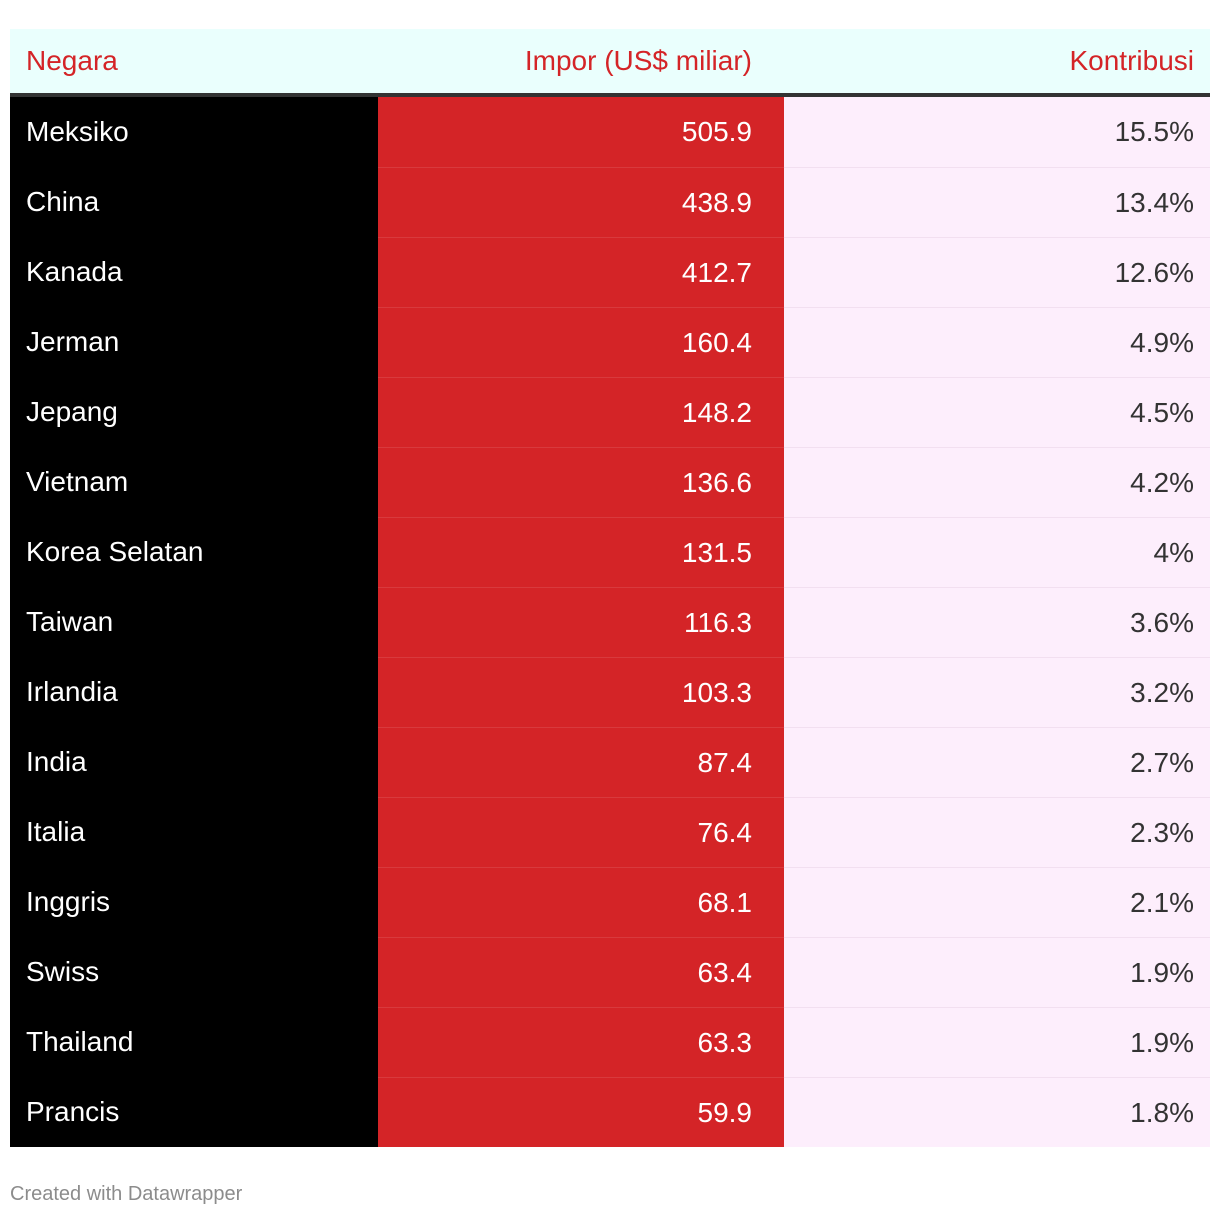 This screenshot has width=1220, height=1218. I want to click on share-cell: 2.1%, so click(997, 902).